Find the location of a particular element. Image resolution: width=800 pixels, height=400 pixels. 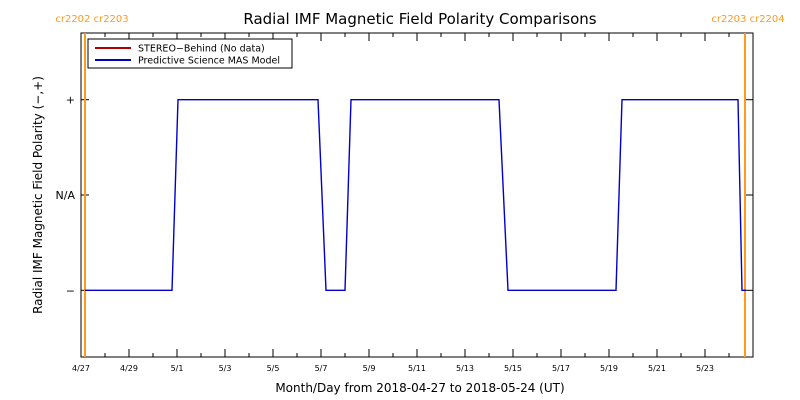

rotation-label-right: cr2203 cr2204 is located at coordinates (747, 19).